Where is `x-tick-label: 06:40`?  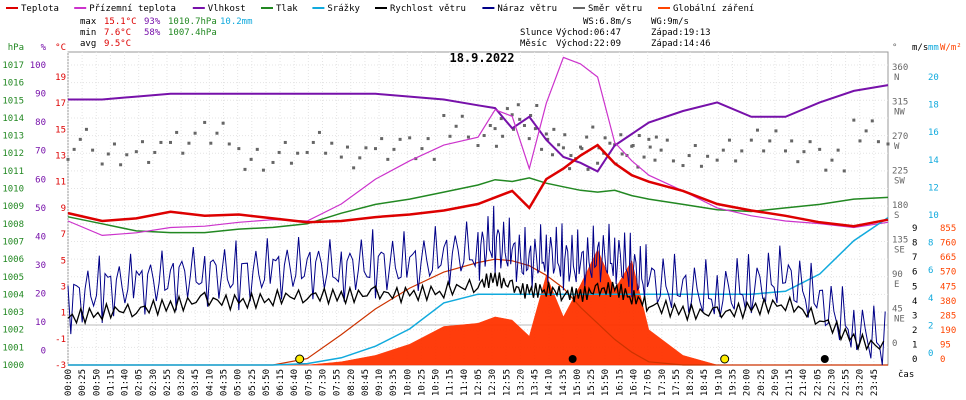
x-tick-label: 06:40 is located at coordinates (295, 382).